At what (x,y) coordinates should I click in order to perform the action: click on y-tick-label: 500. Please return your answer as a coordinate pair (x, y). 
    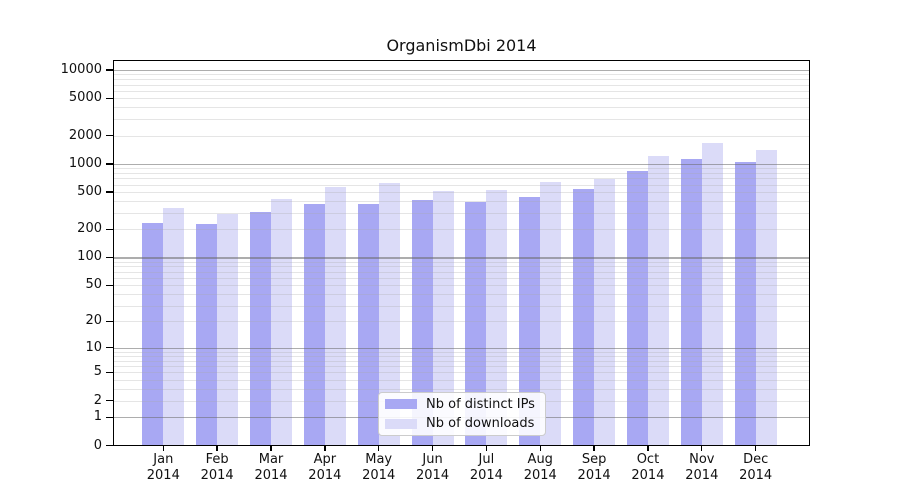
    Looking at the image, I should click on (89, 192).